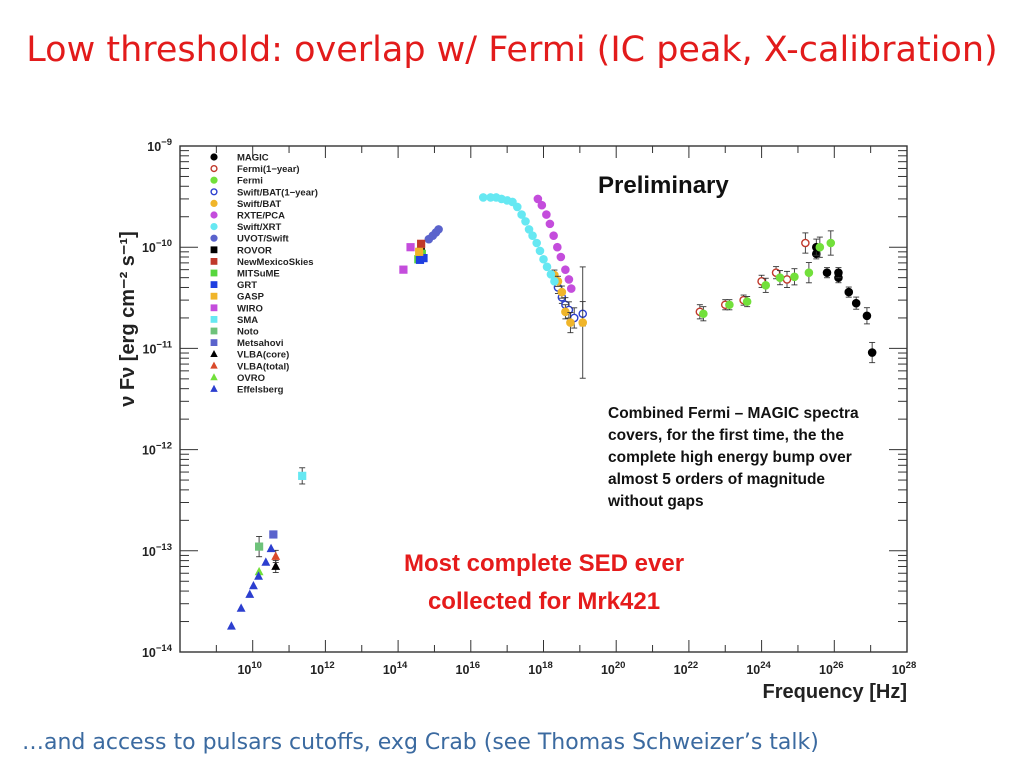 This screenshot has width=1024, height=768. I want to click on x-tick-label: 1024, so click(758, 668).